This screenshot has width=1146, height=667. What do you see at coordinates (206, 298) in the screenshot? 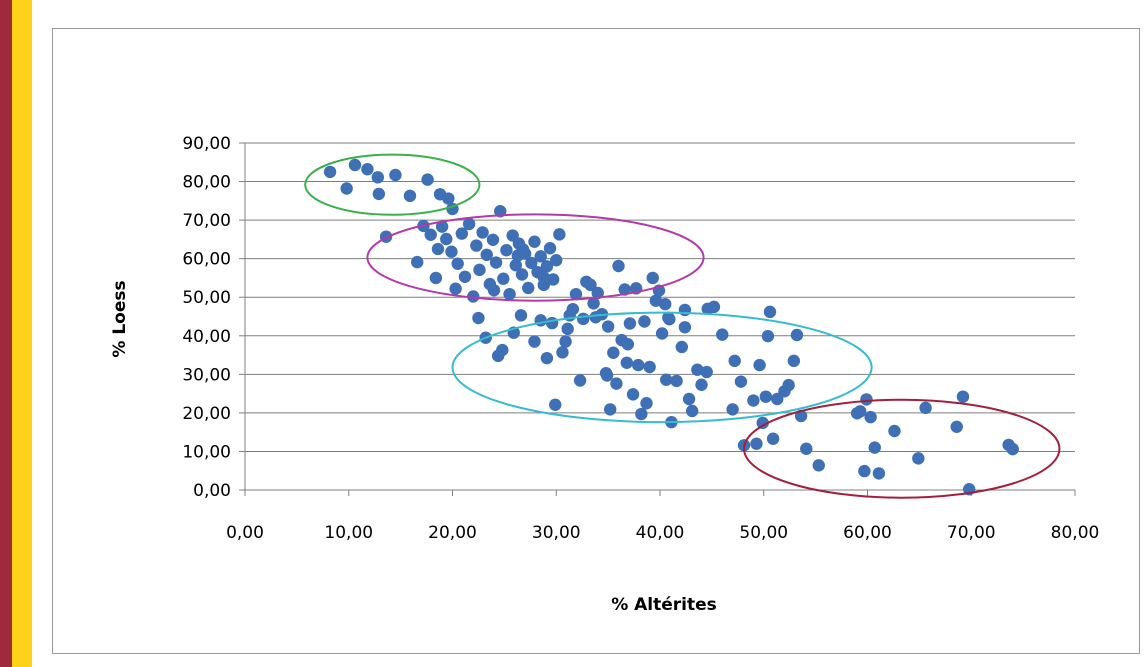
I see `y-tick-label: 50,00` at bounding box center [206, 298].